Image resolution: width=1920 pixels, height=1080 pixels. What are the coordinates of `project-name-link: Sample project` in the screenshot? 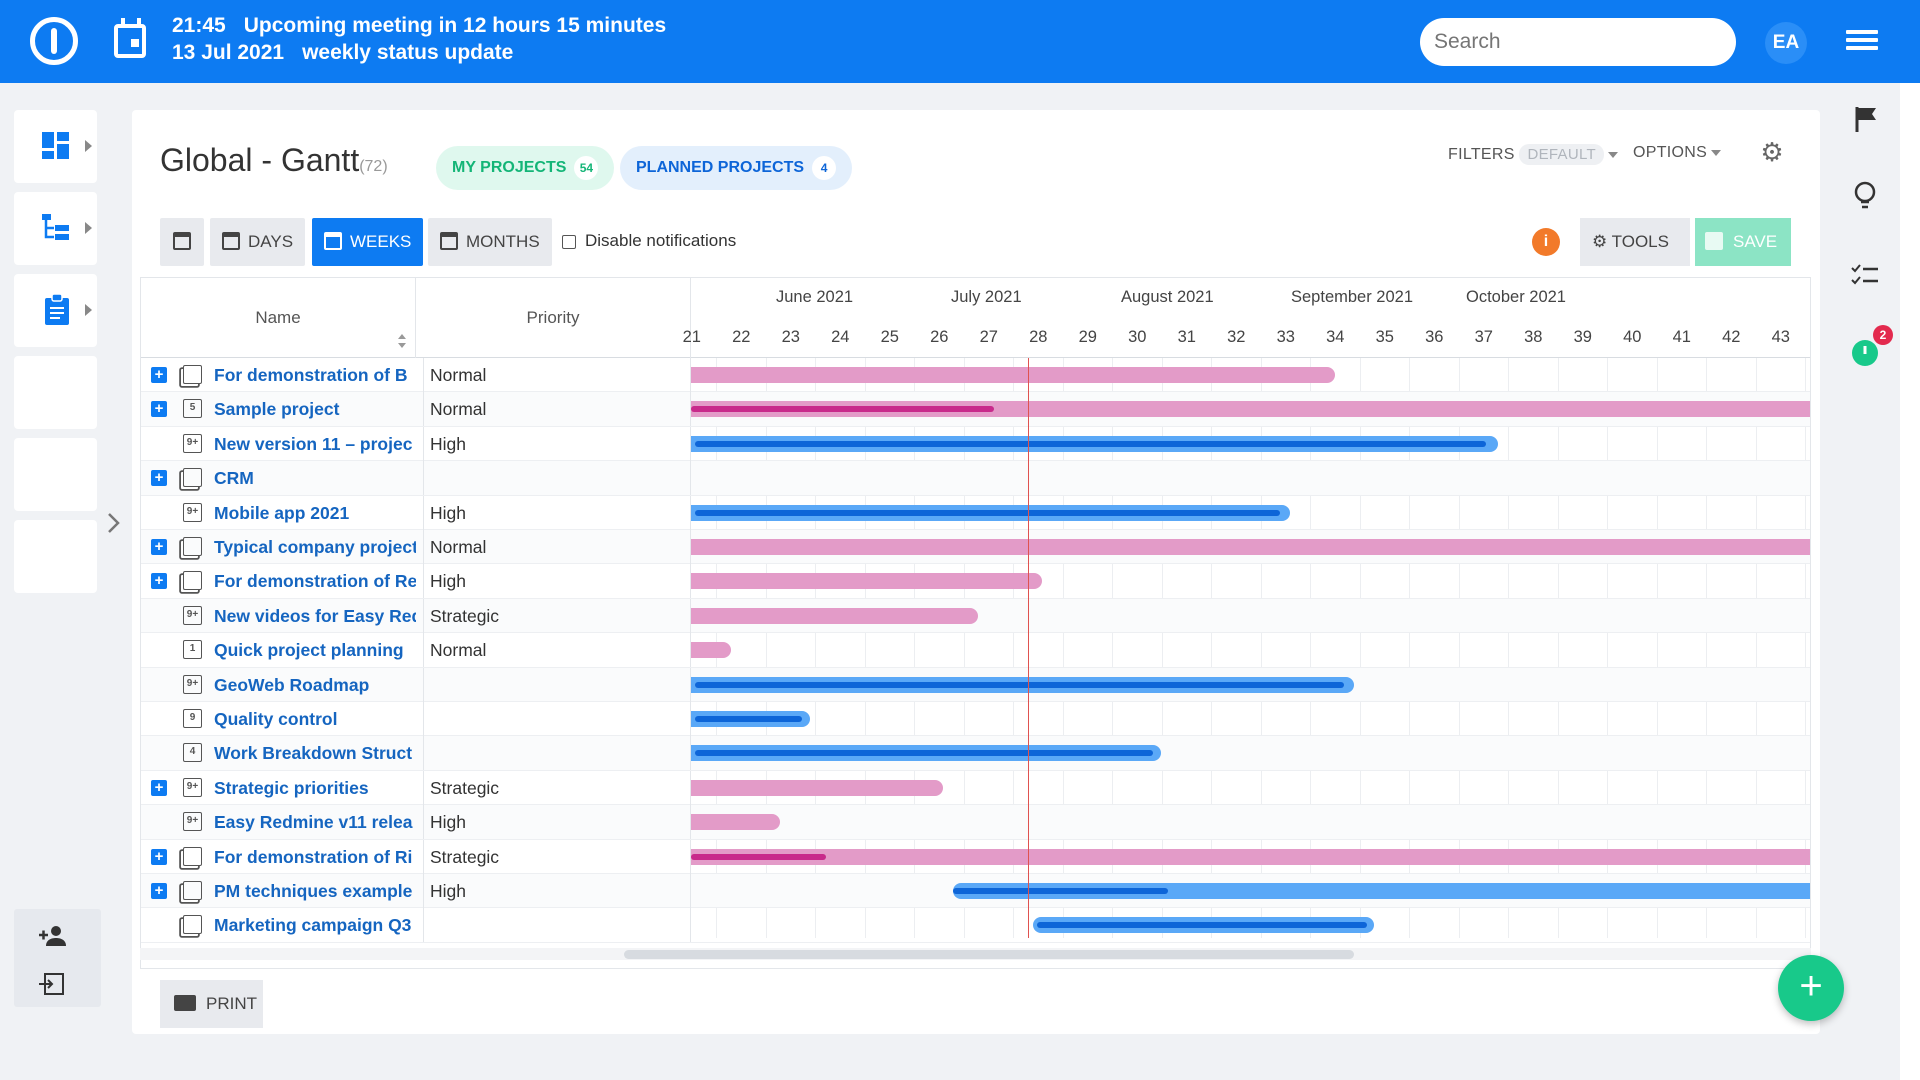 It's located at (277, 409).